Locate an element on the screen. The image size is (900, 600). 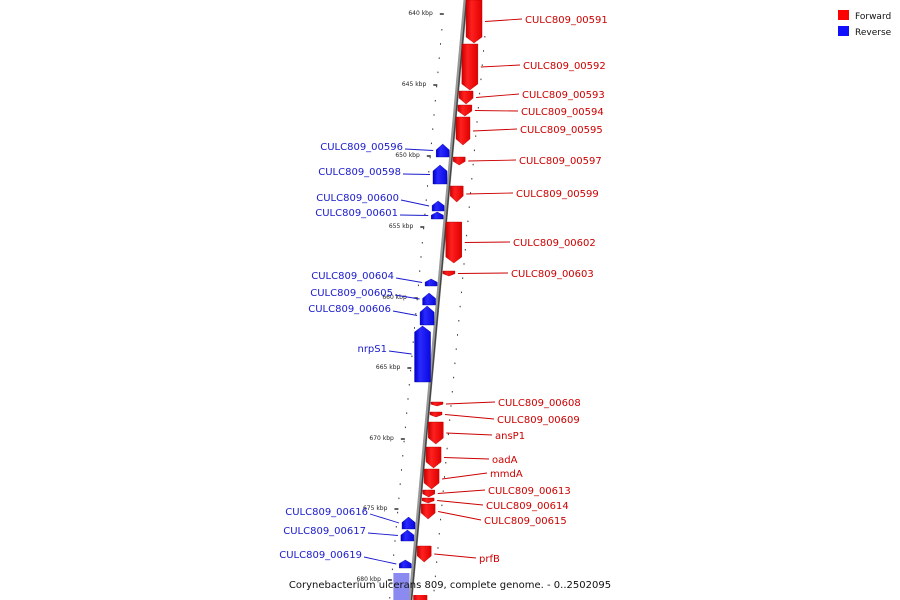
forward-gene: CULC809_00614 is located at coordinates (495, 504).